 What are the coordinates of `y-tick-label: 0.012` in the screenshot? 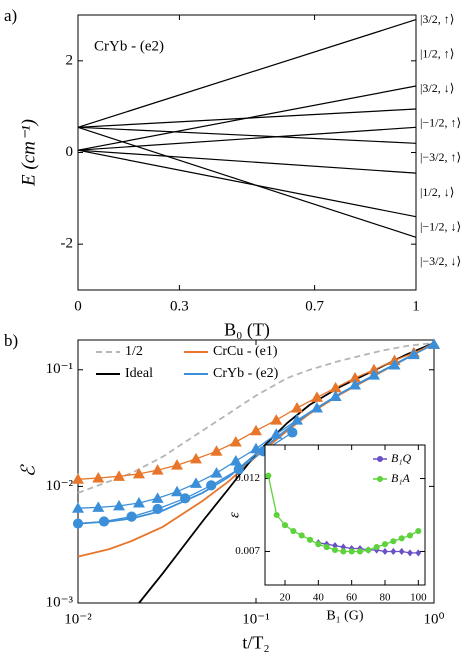 It's located at (247, 478).